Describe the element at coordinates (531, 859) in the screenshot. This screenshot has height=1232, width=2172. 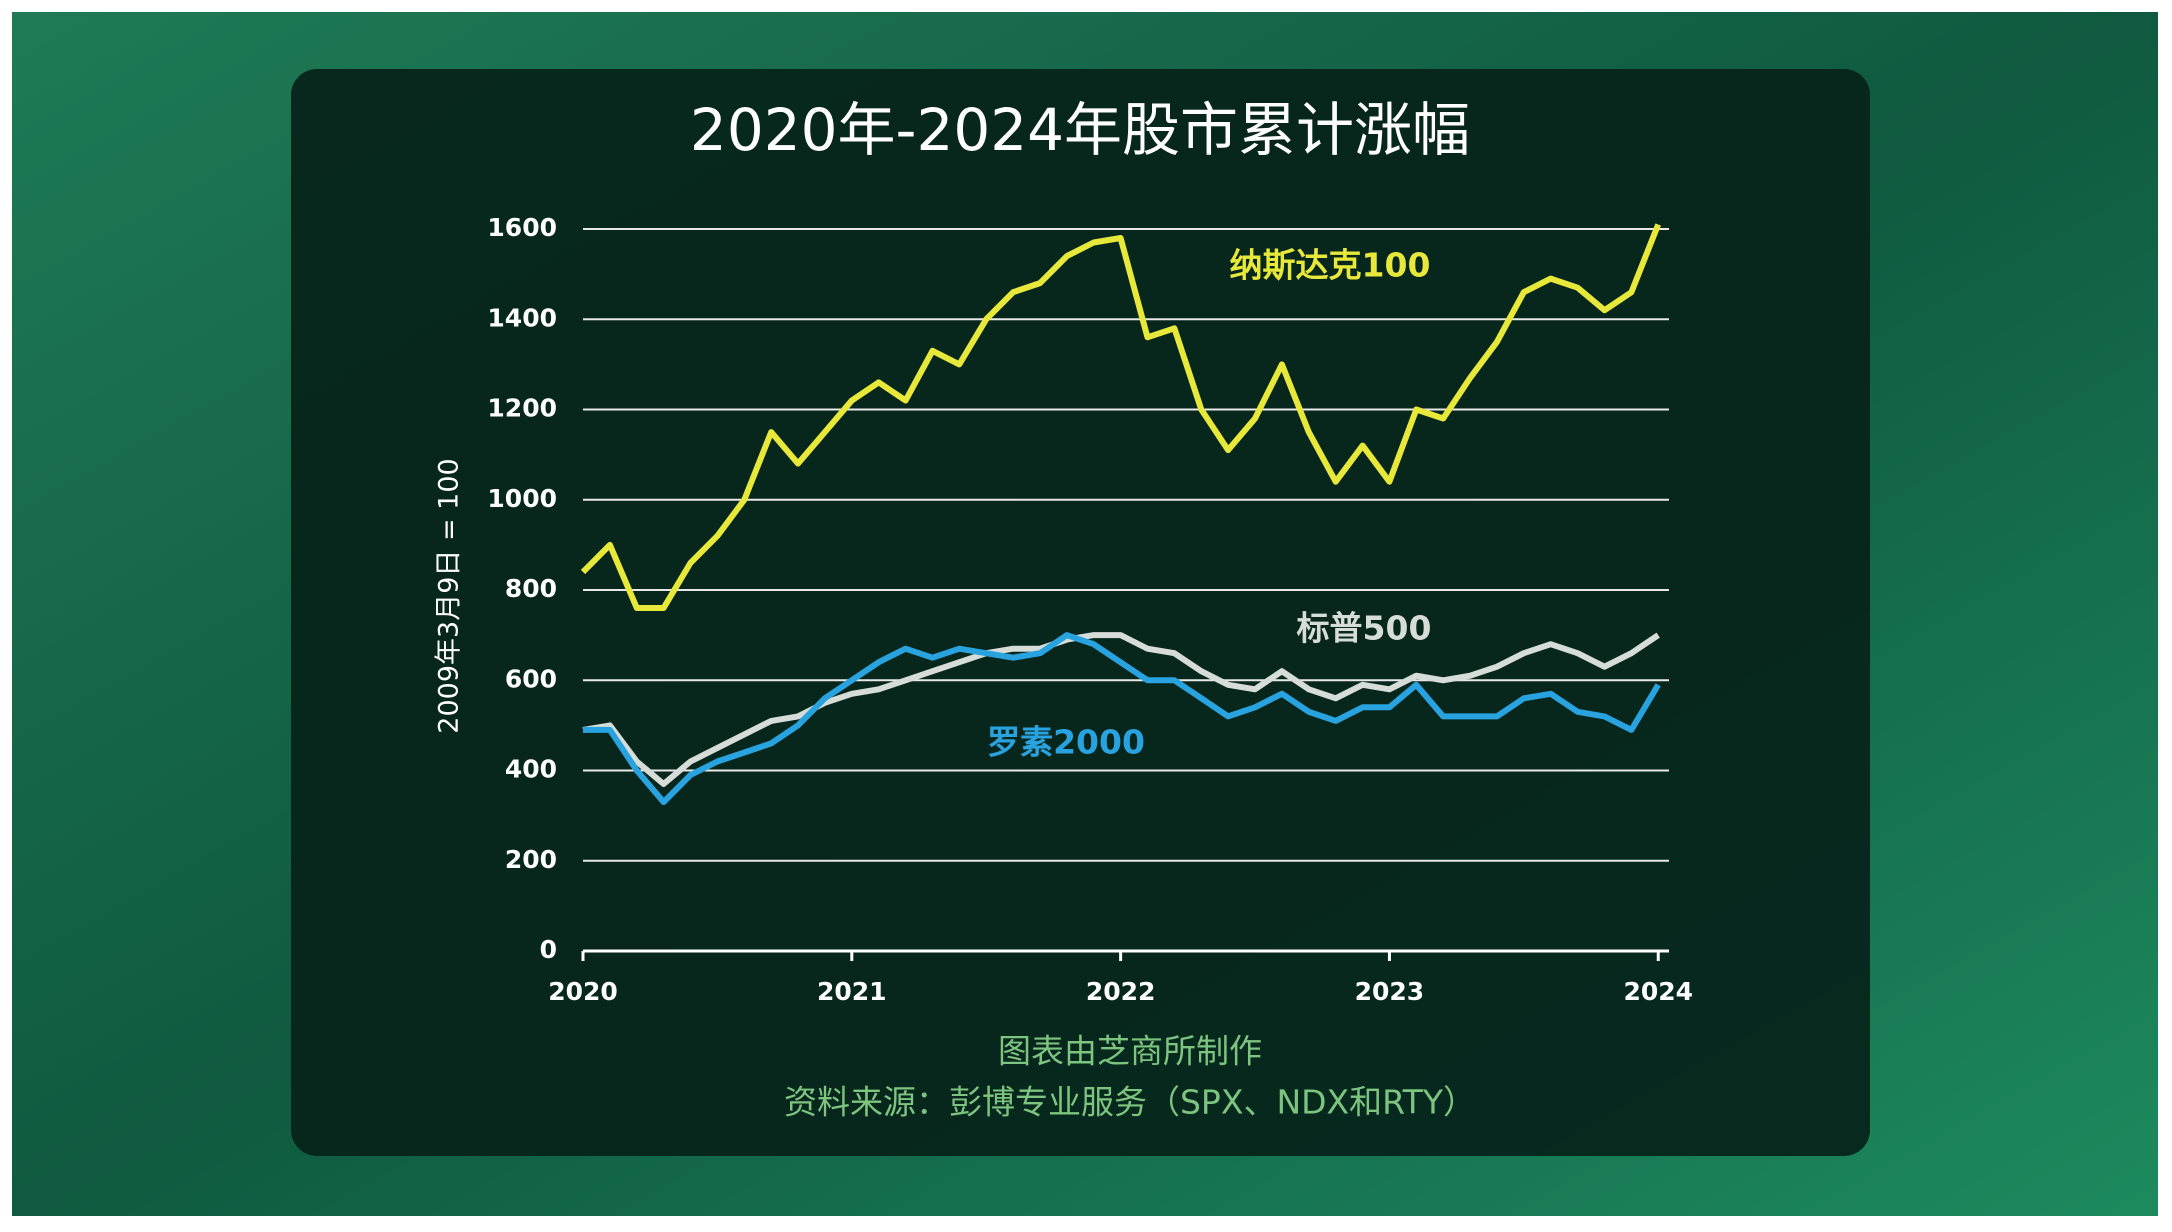
I see `y-tick-label: 200` at that location.